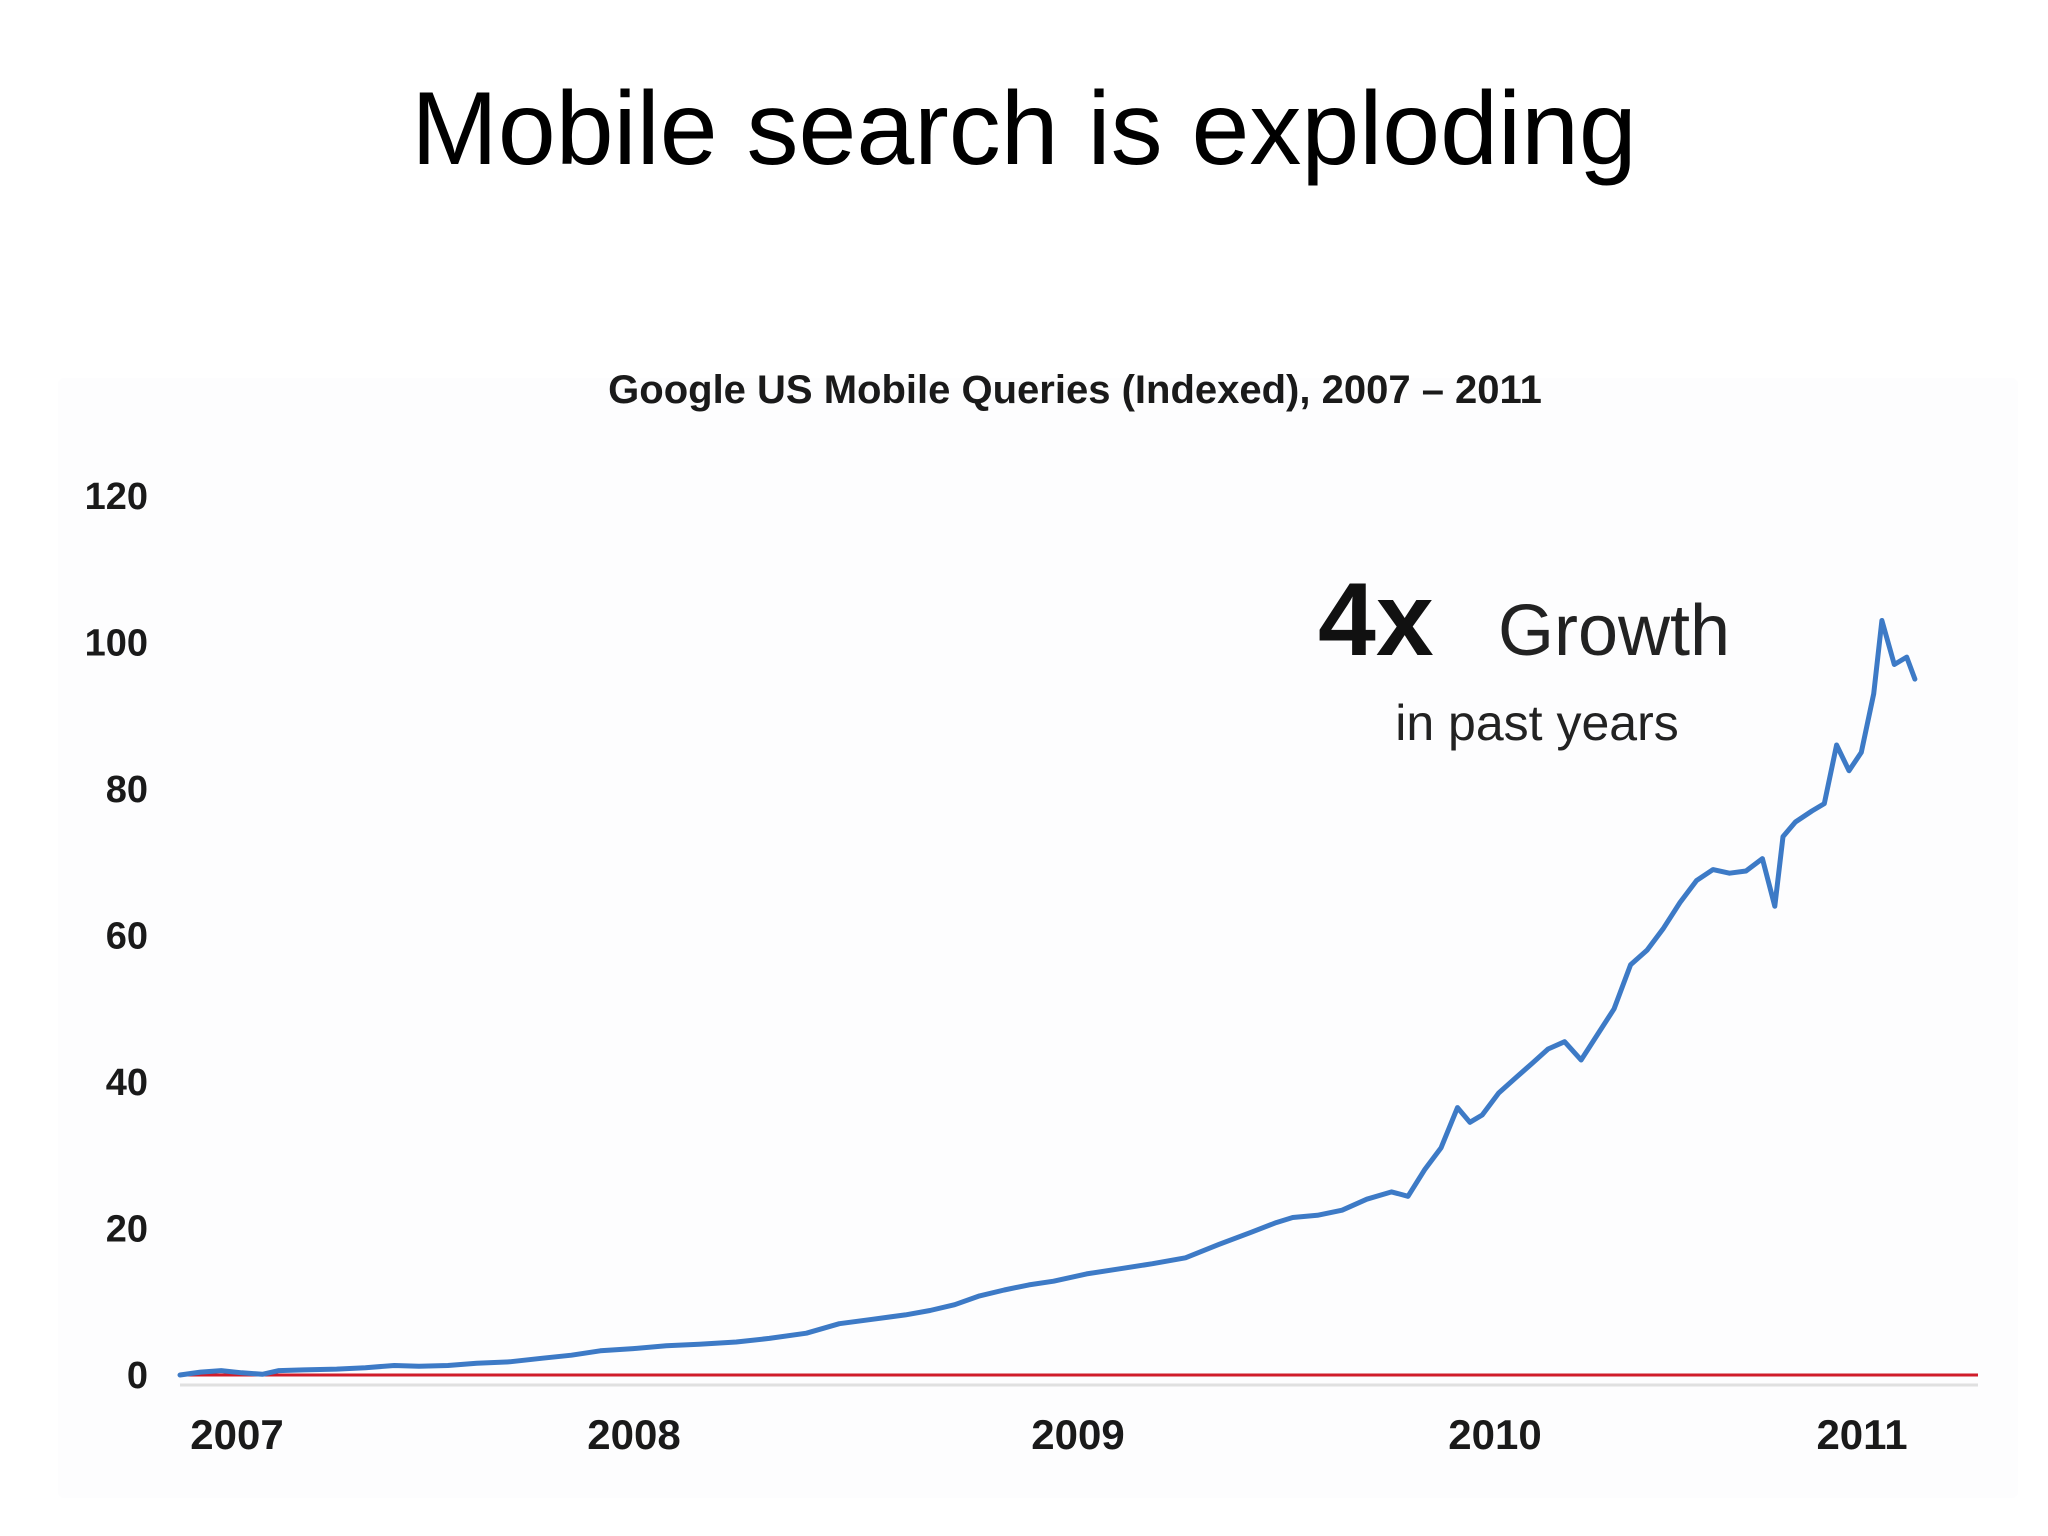 The image size is (2048, 1536). I want to click on y-tick-label: 80, so click(127, 790).